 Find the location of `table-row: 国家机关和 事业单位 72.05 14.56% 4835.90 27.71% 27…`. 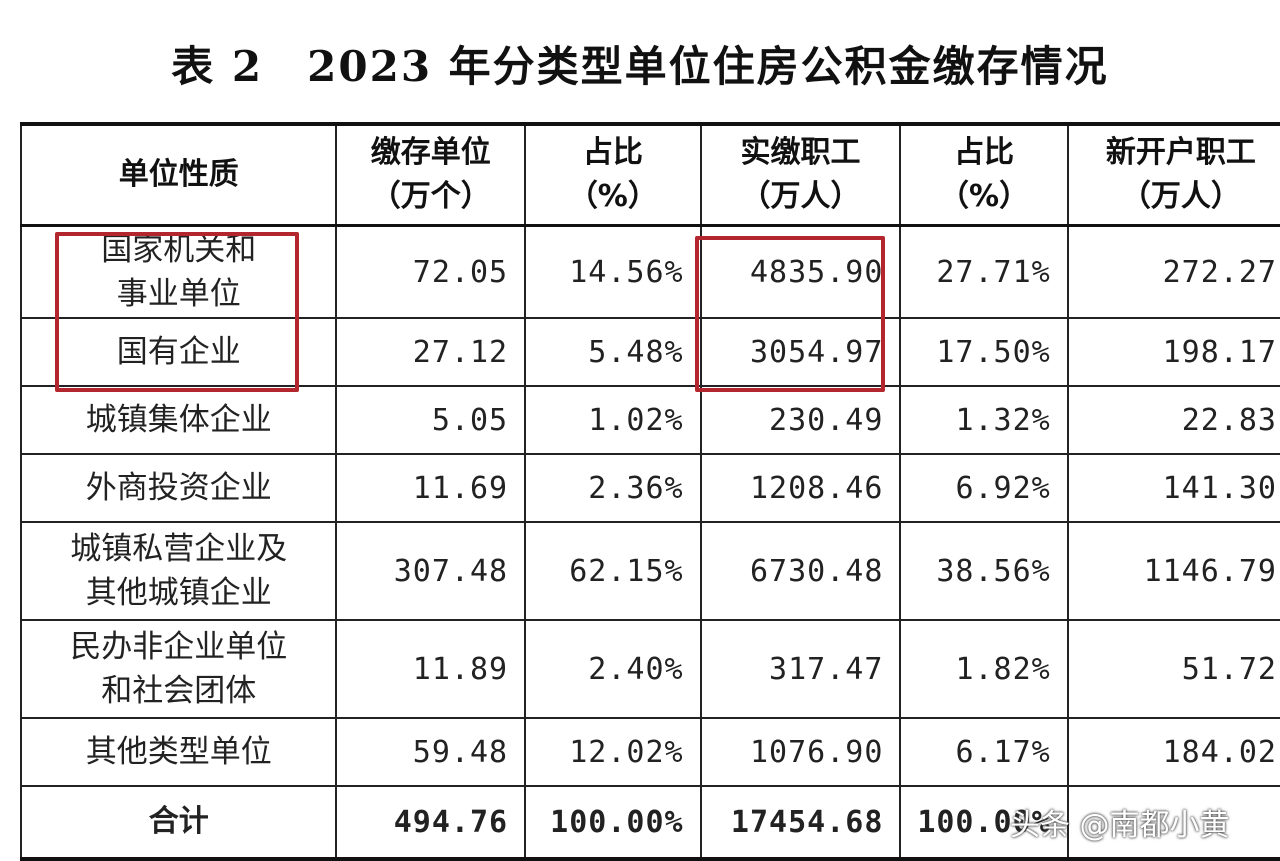

table-row: 国家机关和 事业单位 72.05 14.56% 4835.90 27.71% 27… is located at coordinates (649, 271).